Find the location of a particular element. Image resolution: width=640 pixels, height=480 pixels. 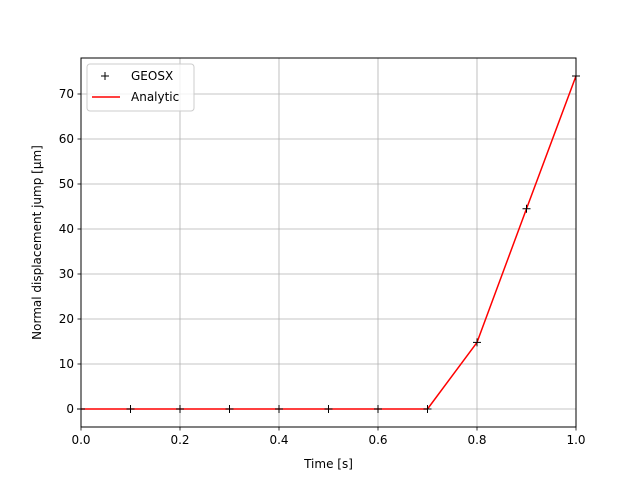

y-tick-label: 20 is located at coordinates (66, 319).